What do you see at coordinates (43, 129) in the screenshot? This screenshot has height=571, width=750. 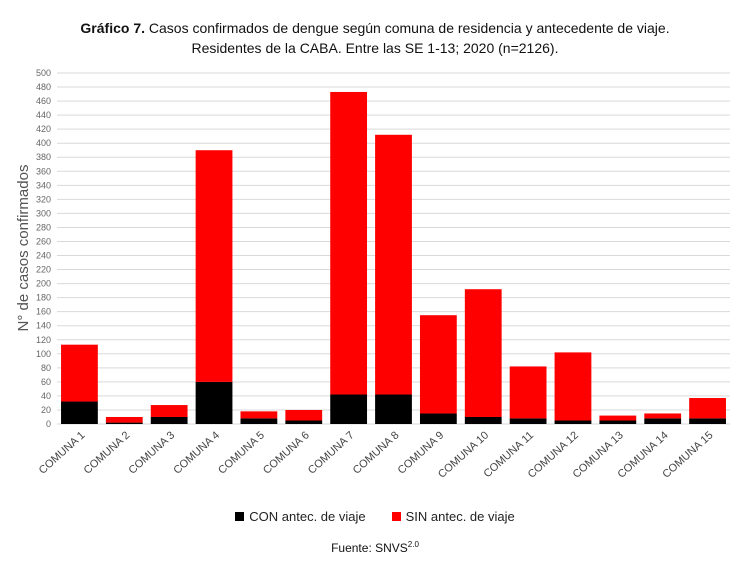 I see `y-tick-label: 420` at bounding box center [43, 129].